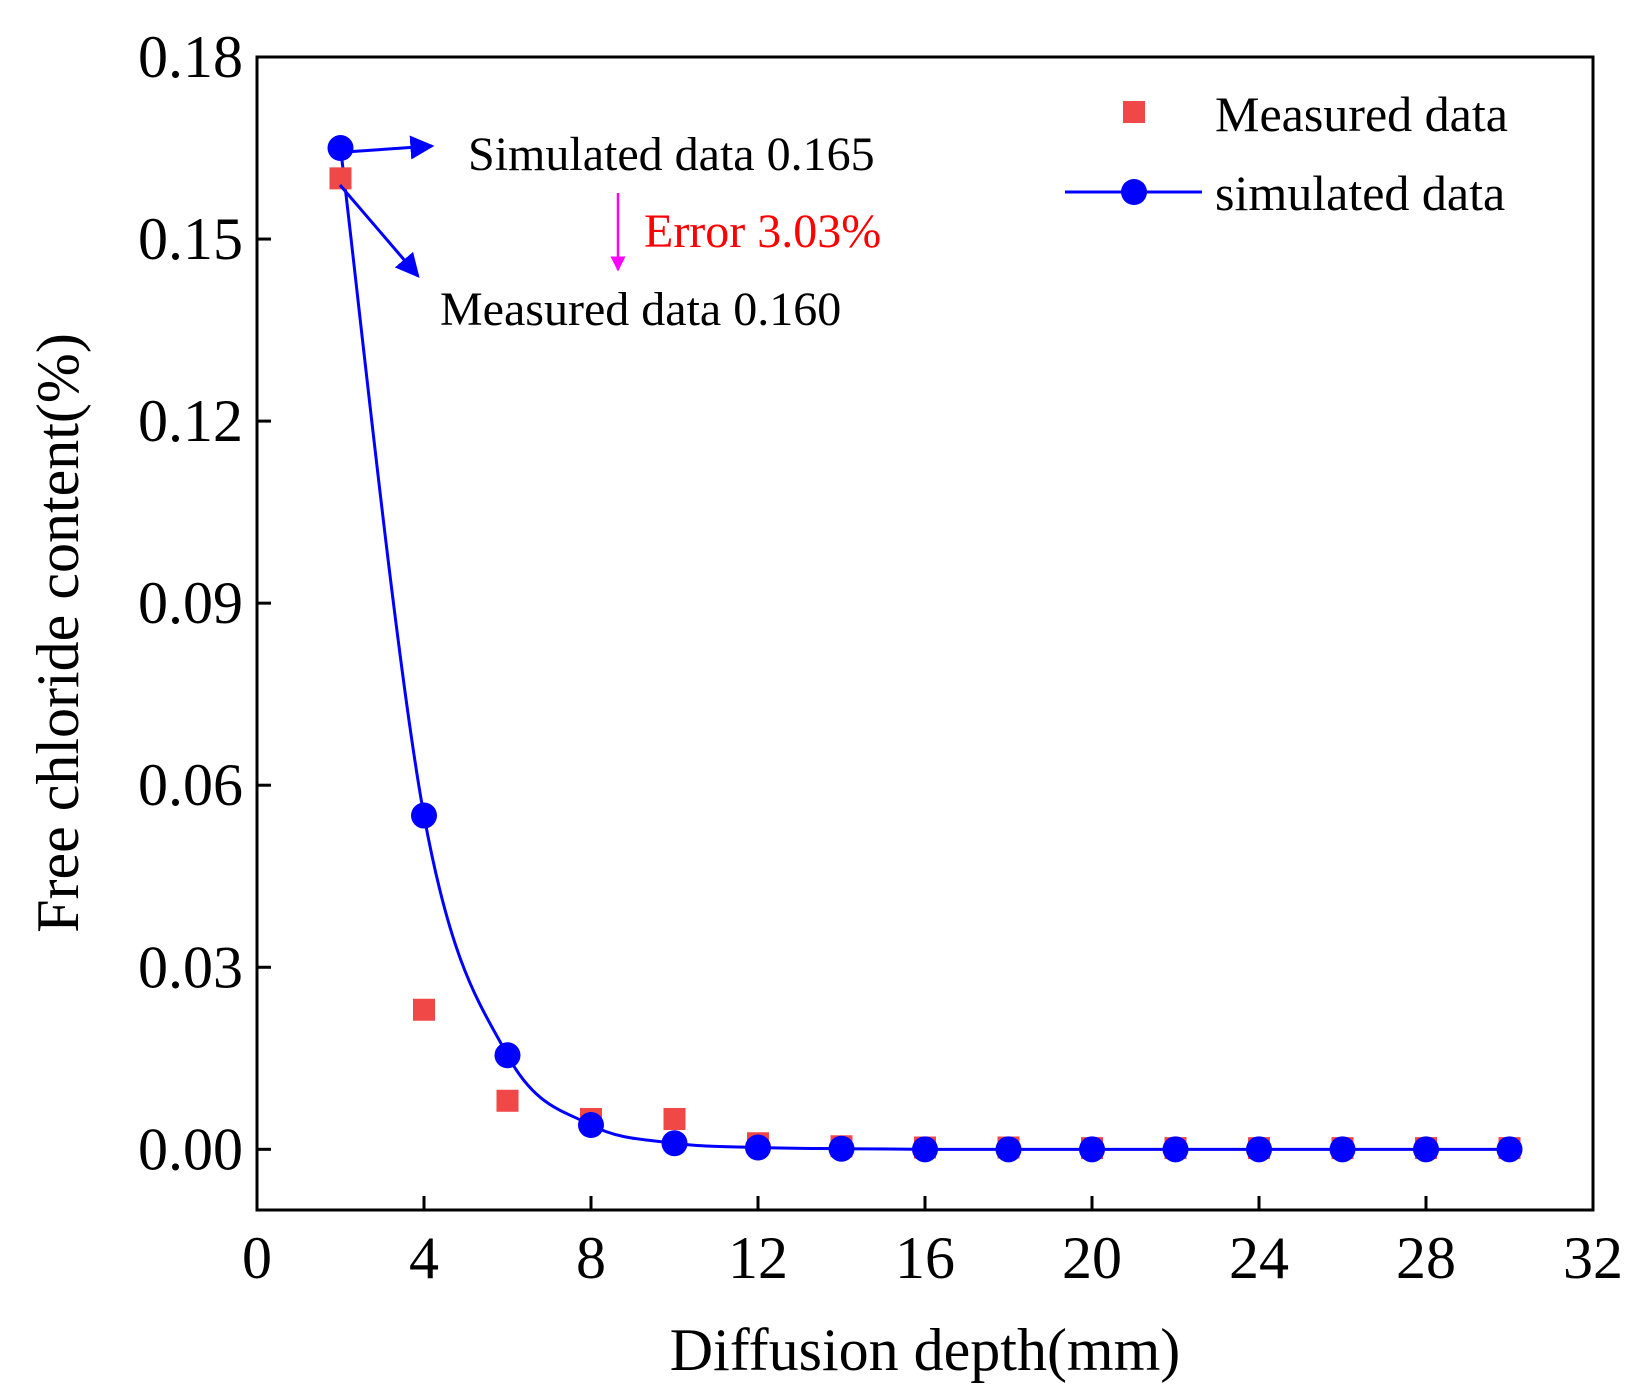  I want to click on y-tick-label: 0.03, so click(190, 967).